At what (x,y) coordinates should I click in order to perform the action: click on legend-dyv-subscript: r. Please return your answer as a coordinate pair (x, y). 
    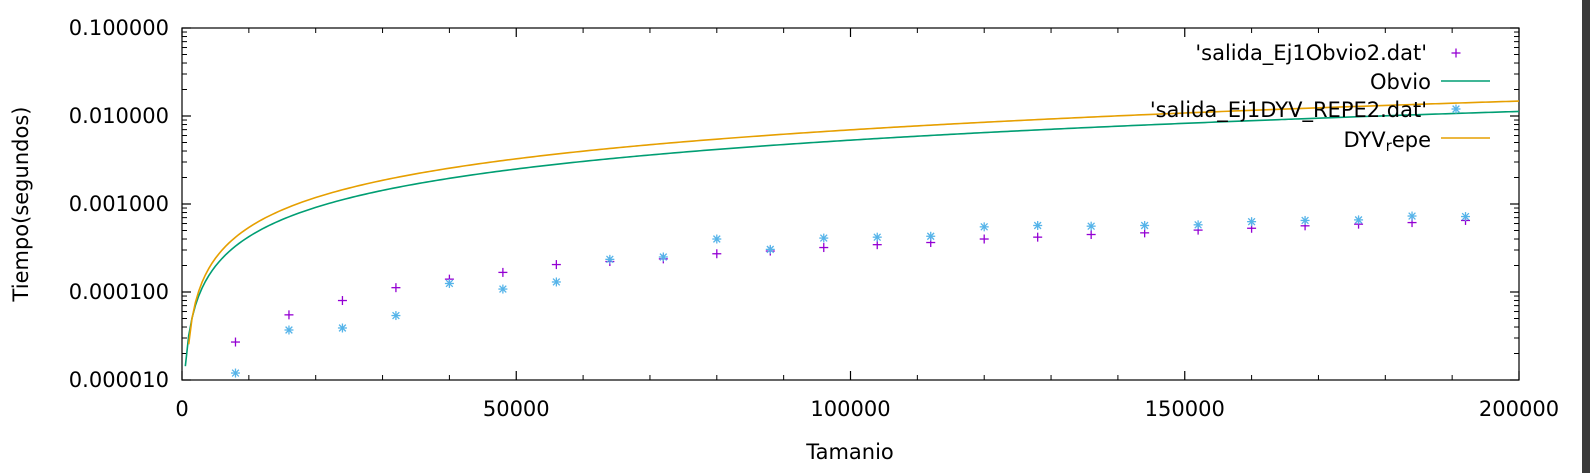
    Looking at the image, I should click on (1389, 146).